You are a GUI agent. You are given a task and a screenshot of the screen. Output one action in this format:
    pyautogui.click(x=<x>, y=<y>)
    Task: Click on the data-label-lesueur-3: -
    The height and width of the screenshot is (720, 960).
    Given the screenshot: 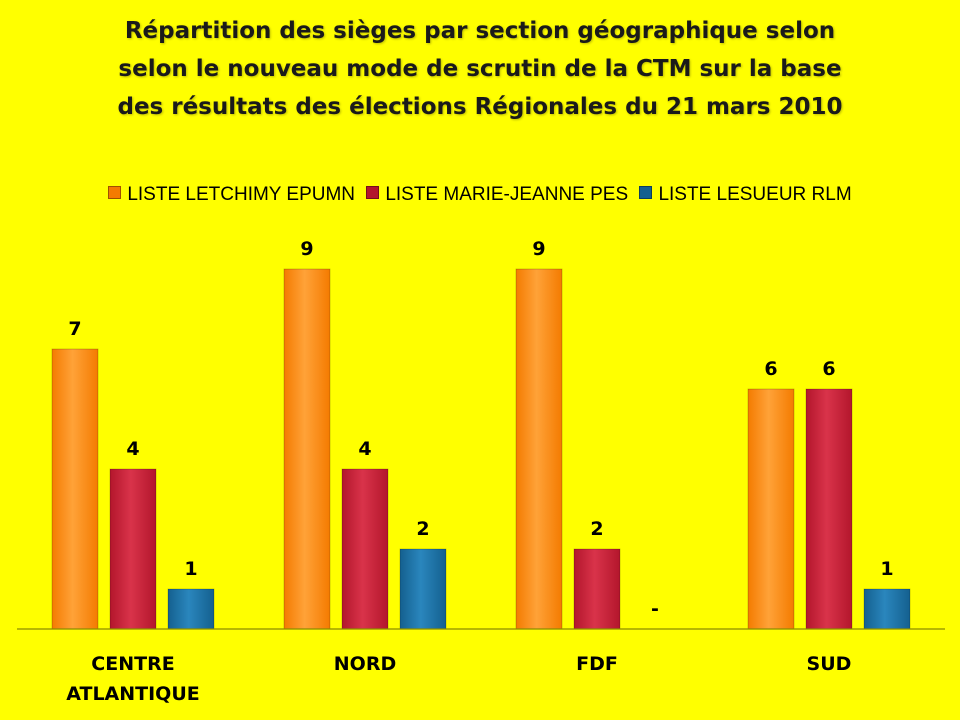 What is the action you would take?
    pyautogui.click(x=655, y=609)
    